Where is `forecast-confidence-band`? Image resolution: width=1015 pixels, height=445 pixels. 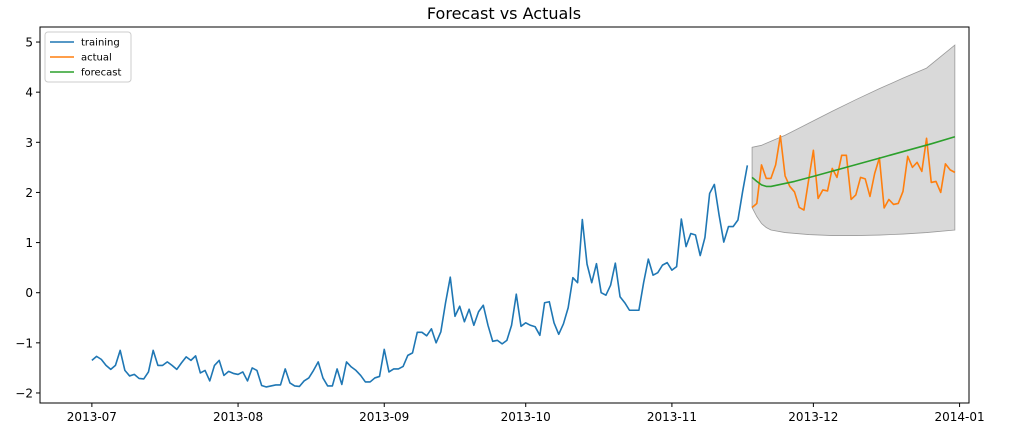 forecast-confidence-band is located at coordinates (853, 140).